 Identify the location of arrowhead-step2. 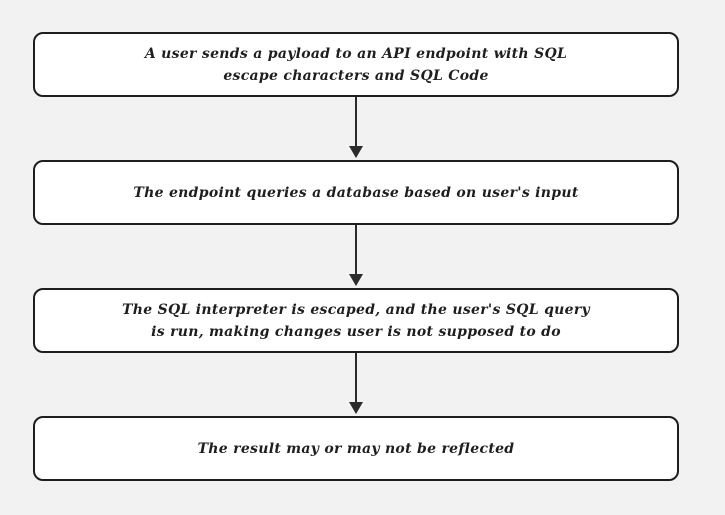
(356, 152).